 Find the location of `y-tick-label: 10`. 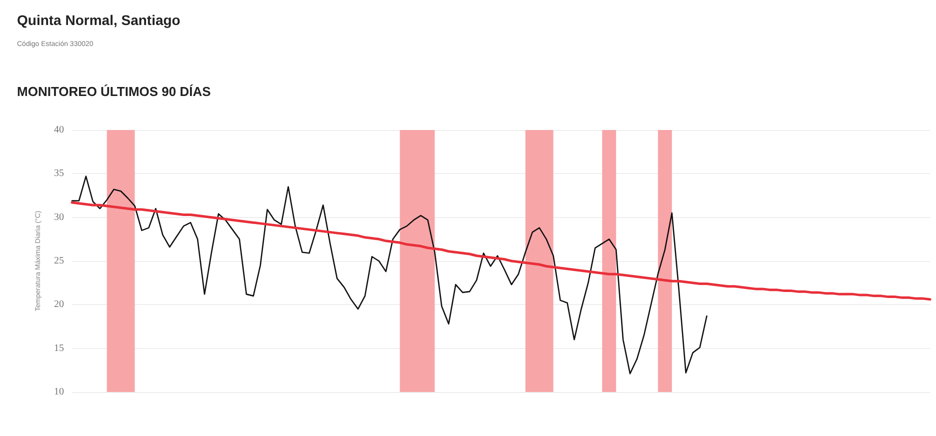

y-tick-label: 10 is located at coordinates (59, 392).